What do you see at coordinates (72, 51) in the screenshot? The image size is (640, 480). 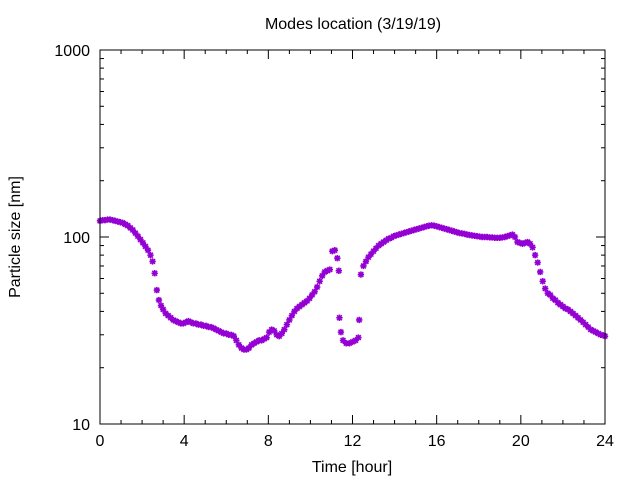 I see `y-tick-label: 1000` at bounding box center [72, 51].